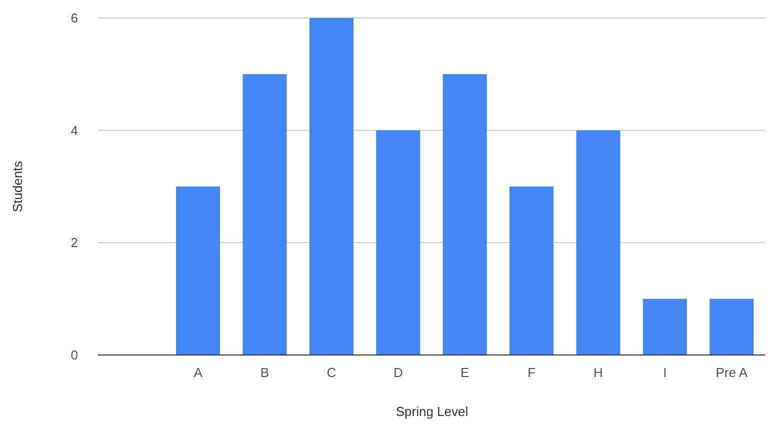 This screenshot has height=425, width=770. Describe the element at coordinates (331, 372) in the screenshot. I see `x-tick-label: C` at that location.